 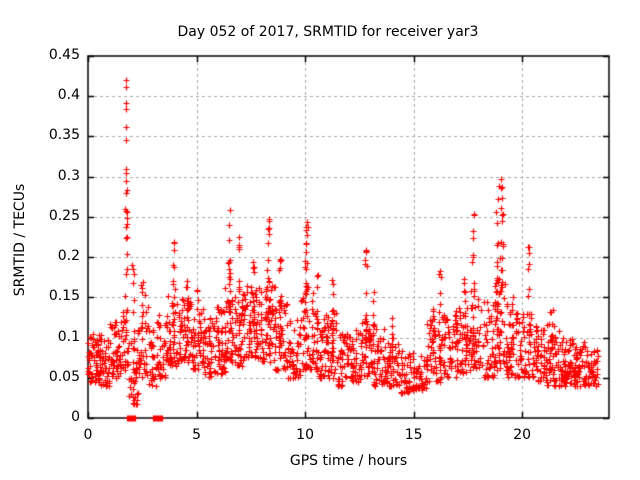 I want to click on x-axis-label: GPS time / hours, so click(x=348, y=461).